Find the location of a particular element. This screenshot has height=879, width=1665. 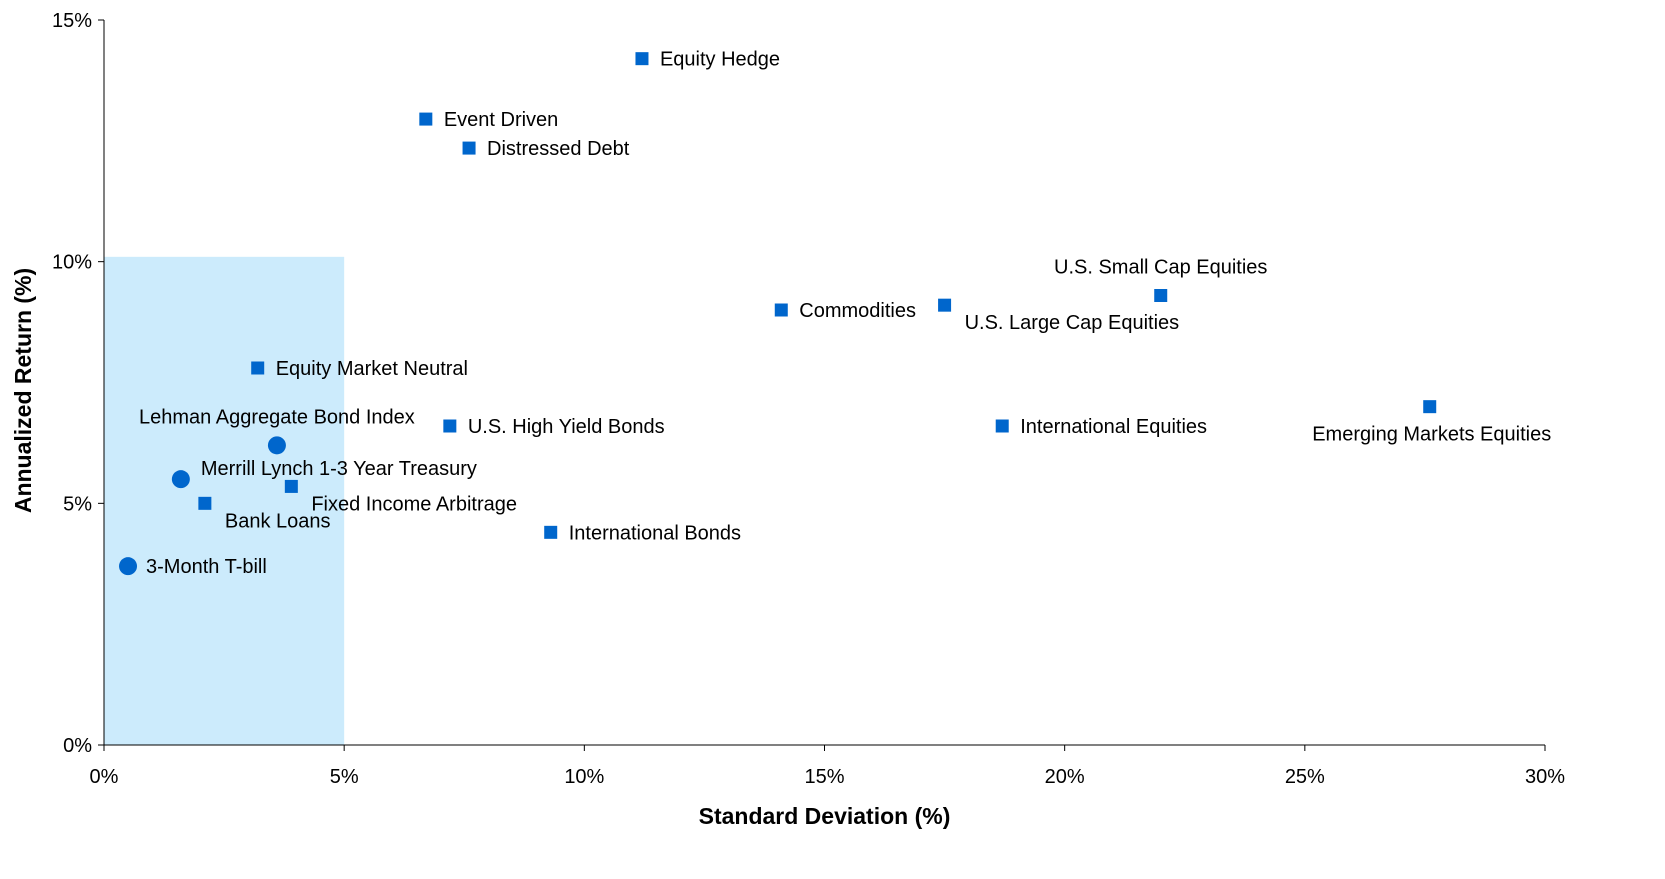

label-u-s-high-yield-bonds: U.S. High Yield Bonds is located at coordinates (566, 427).